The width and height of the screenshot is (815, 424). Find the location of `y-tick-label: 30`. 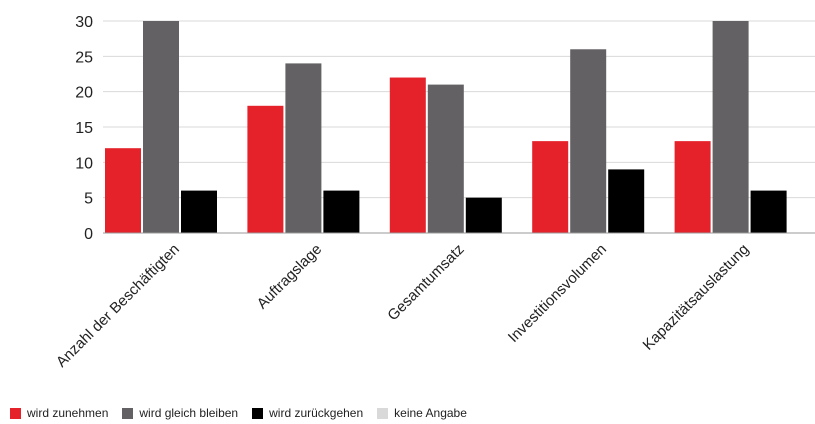

y-tick-label: 30 is located at coordinates (84, 22).